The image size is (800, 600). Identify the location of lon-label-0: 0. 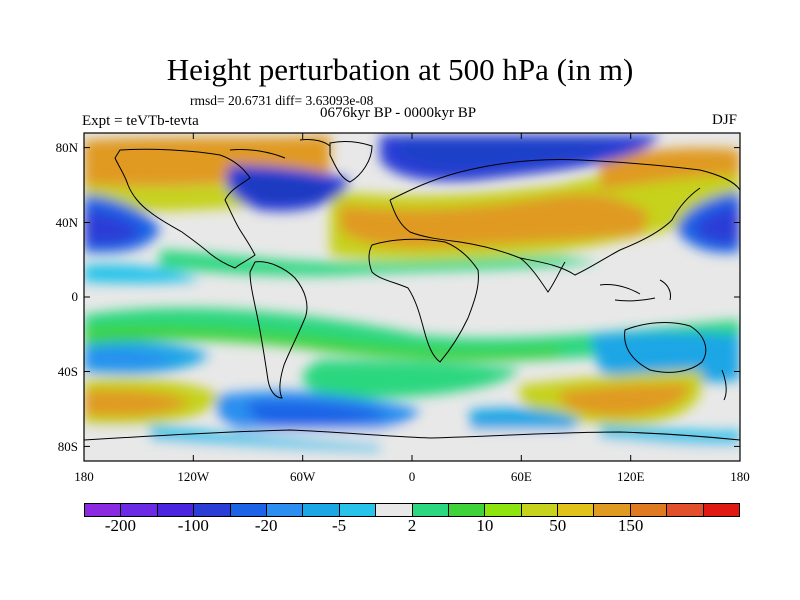
(412, 476).